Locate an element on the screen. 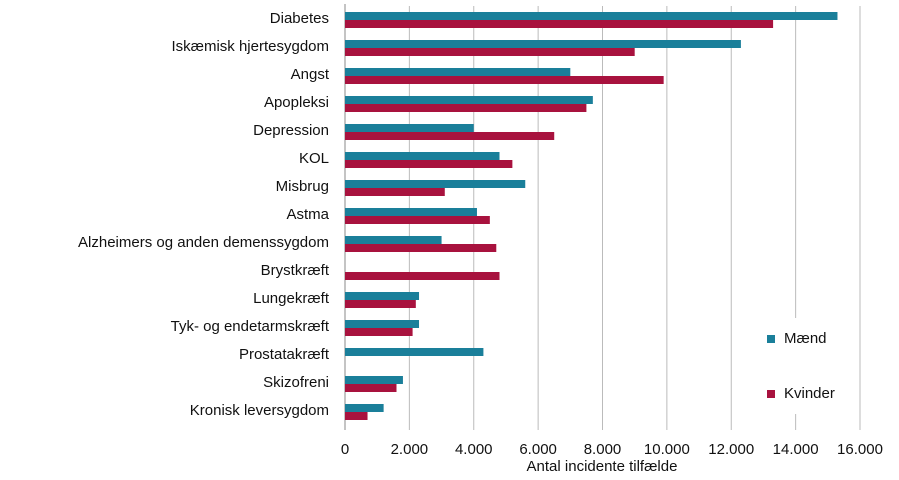 This screenshot has width=899, height=480. x-axis-label: Antal incidente tilfælde is located at coordinates (602, 466).